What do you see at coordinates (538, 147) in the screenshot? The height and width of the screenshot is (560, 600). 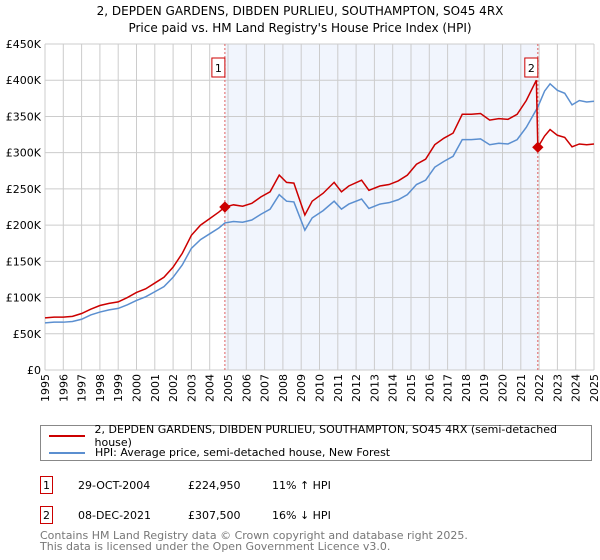 I see `sale-point` at bounding box center [538, 147].